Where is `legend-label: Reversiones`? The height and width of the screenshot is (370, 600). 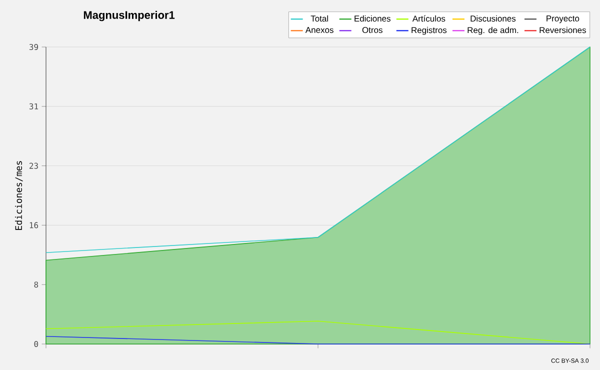
legend-label: Reversiones is located at coordinates (563, 30).